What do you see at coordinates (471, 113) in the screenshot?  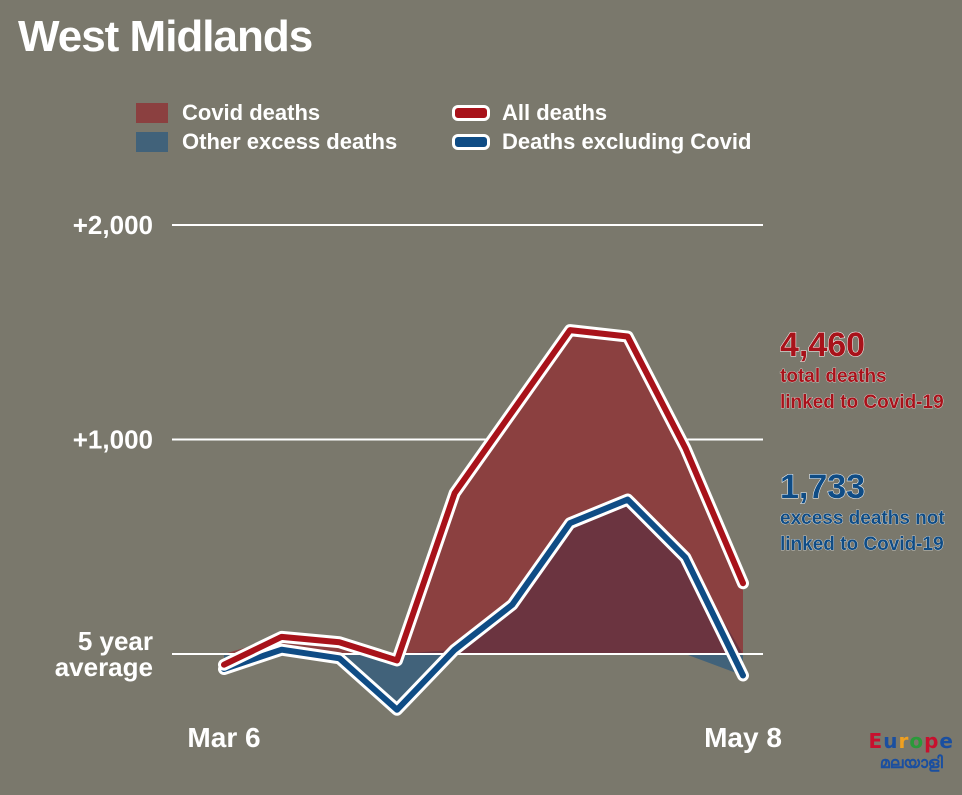 I see `legend-line-all` at bounding box center [471, 113].